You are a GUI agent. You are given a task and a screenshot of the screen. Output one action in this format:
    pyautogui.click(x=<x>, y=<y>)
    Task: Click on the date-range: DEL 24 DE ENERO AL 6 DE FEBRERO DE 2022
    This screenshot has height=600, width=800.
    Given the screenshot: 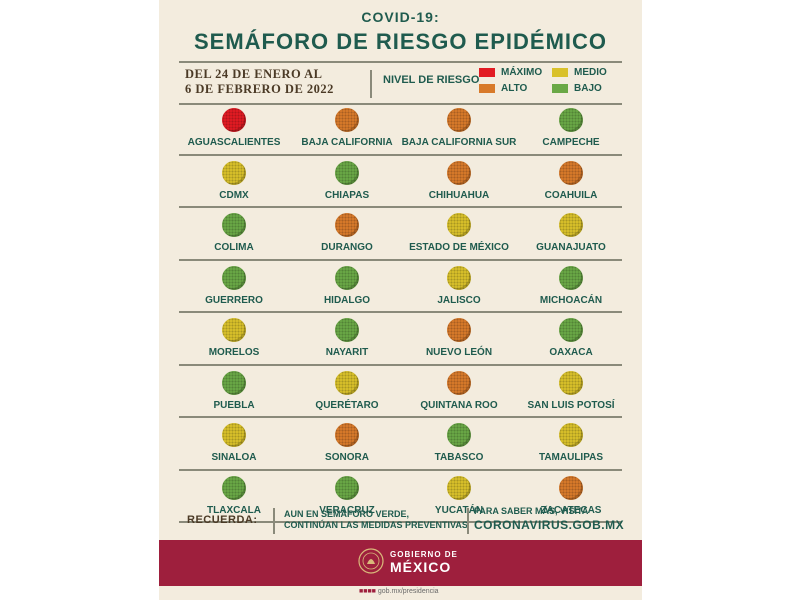 What is the action you would take?
    pyautogui.click(x=259, y=82)
    